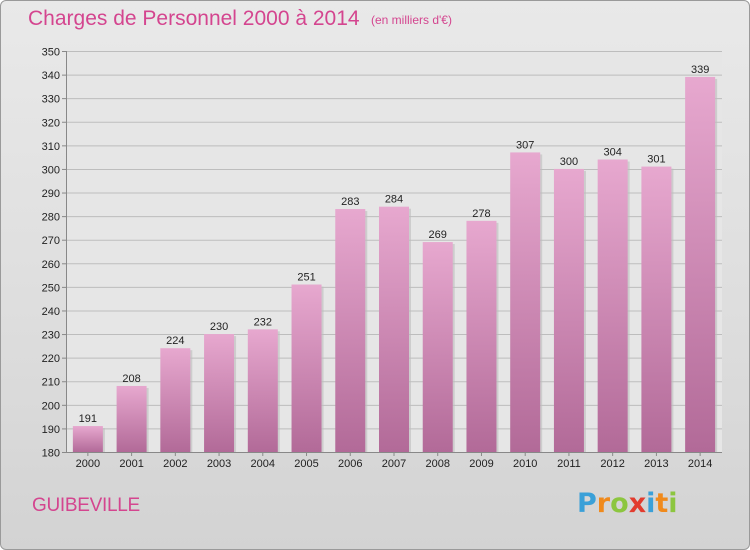 The height and width of the screenshot is (550, 750). What do you see at coordinates (51, 454) in the screenshot?
I see `y-tick-label: 180` at bounding box center [51, 454].